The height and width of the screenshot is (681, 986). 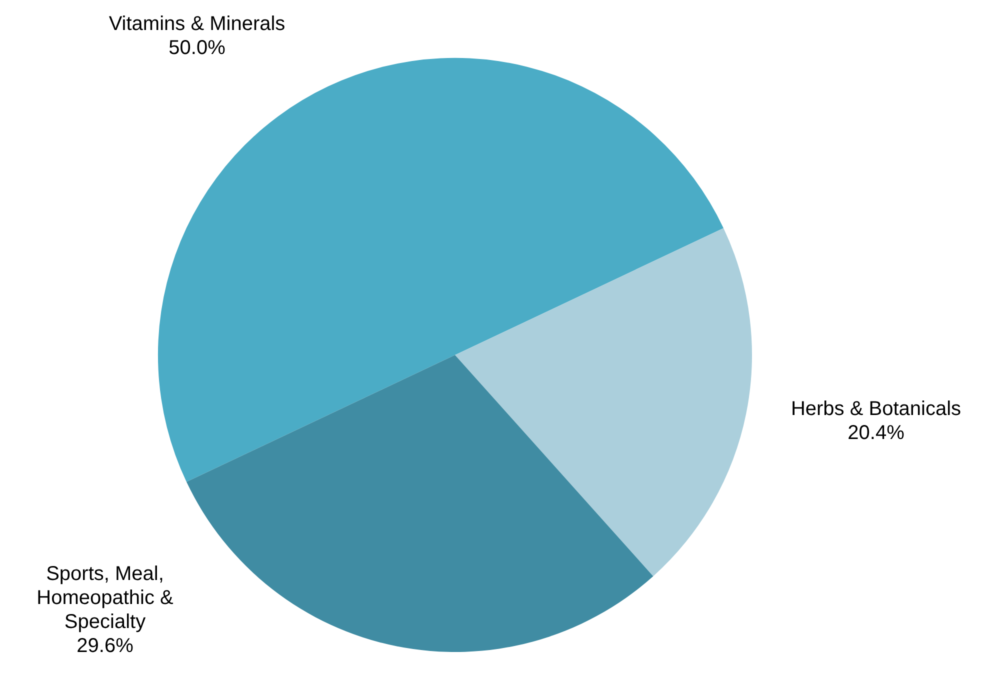 What do you see at coordinates (876, 433) in the screenshot?
I see `data-label: 20.4%` at bounding box center [876, 433].